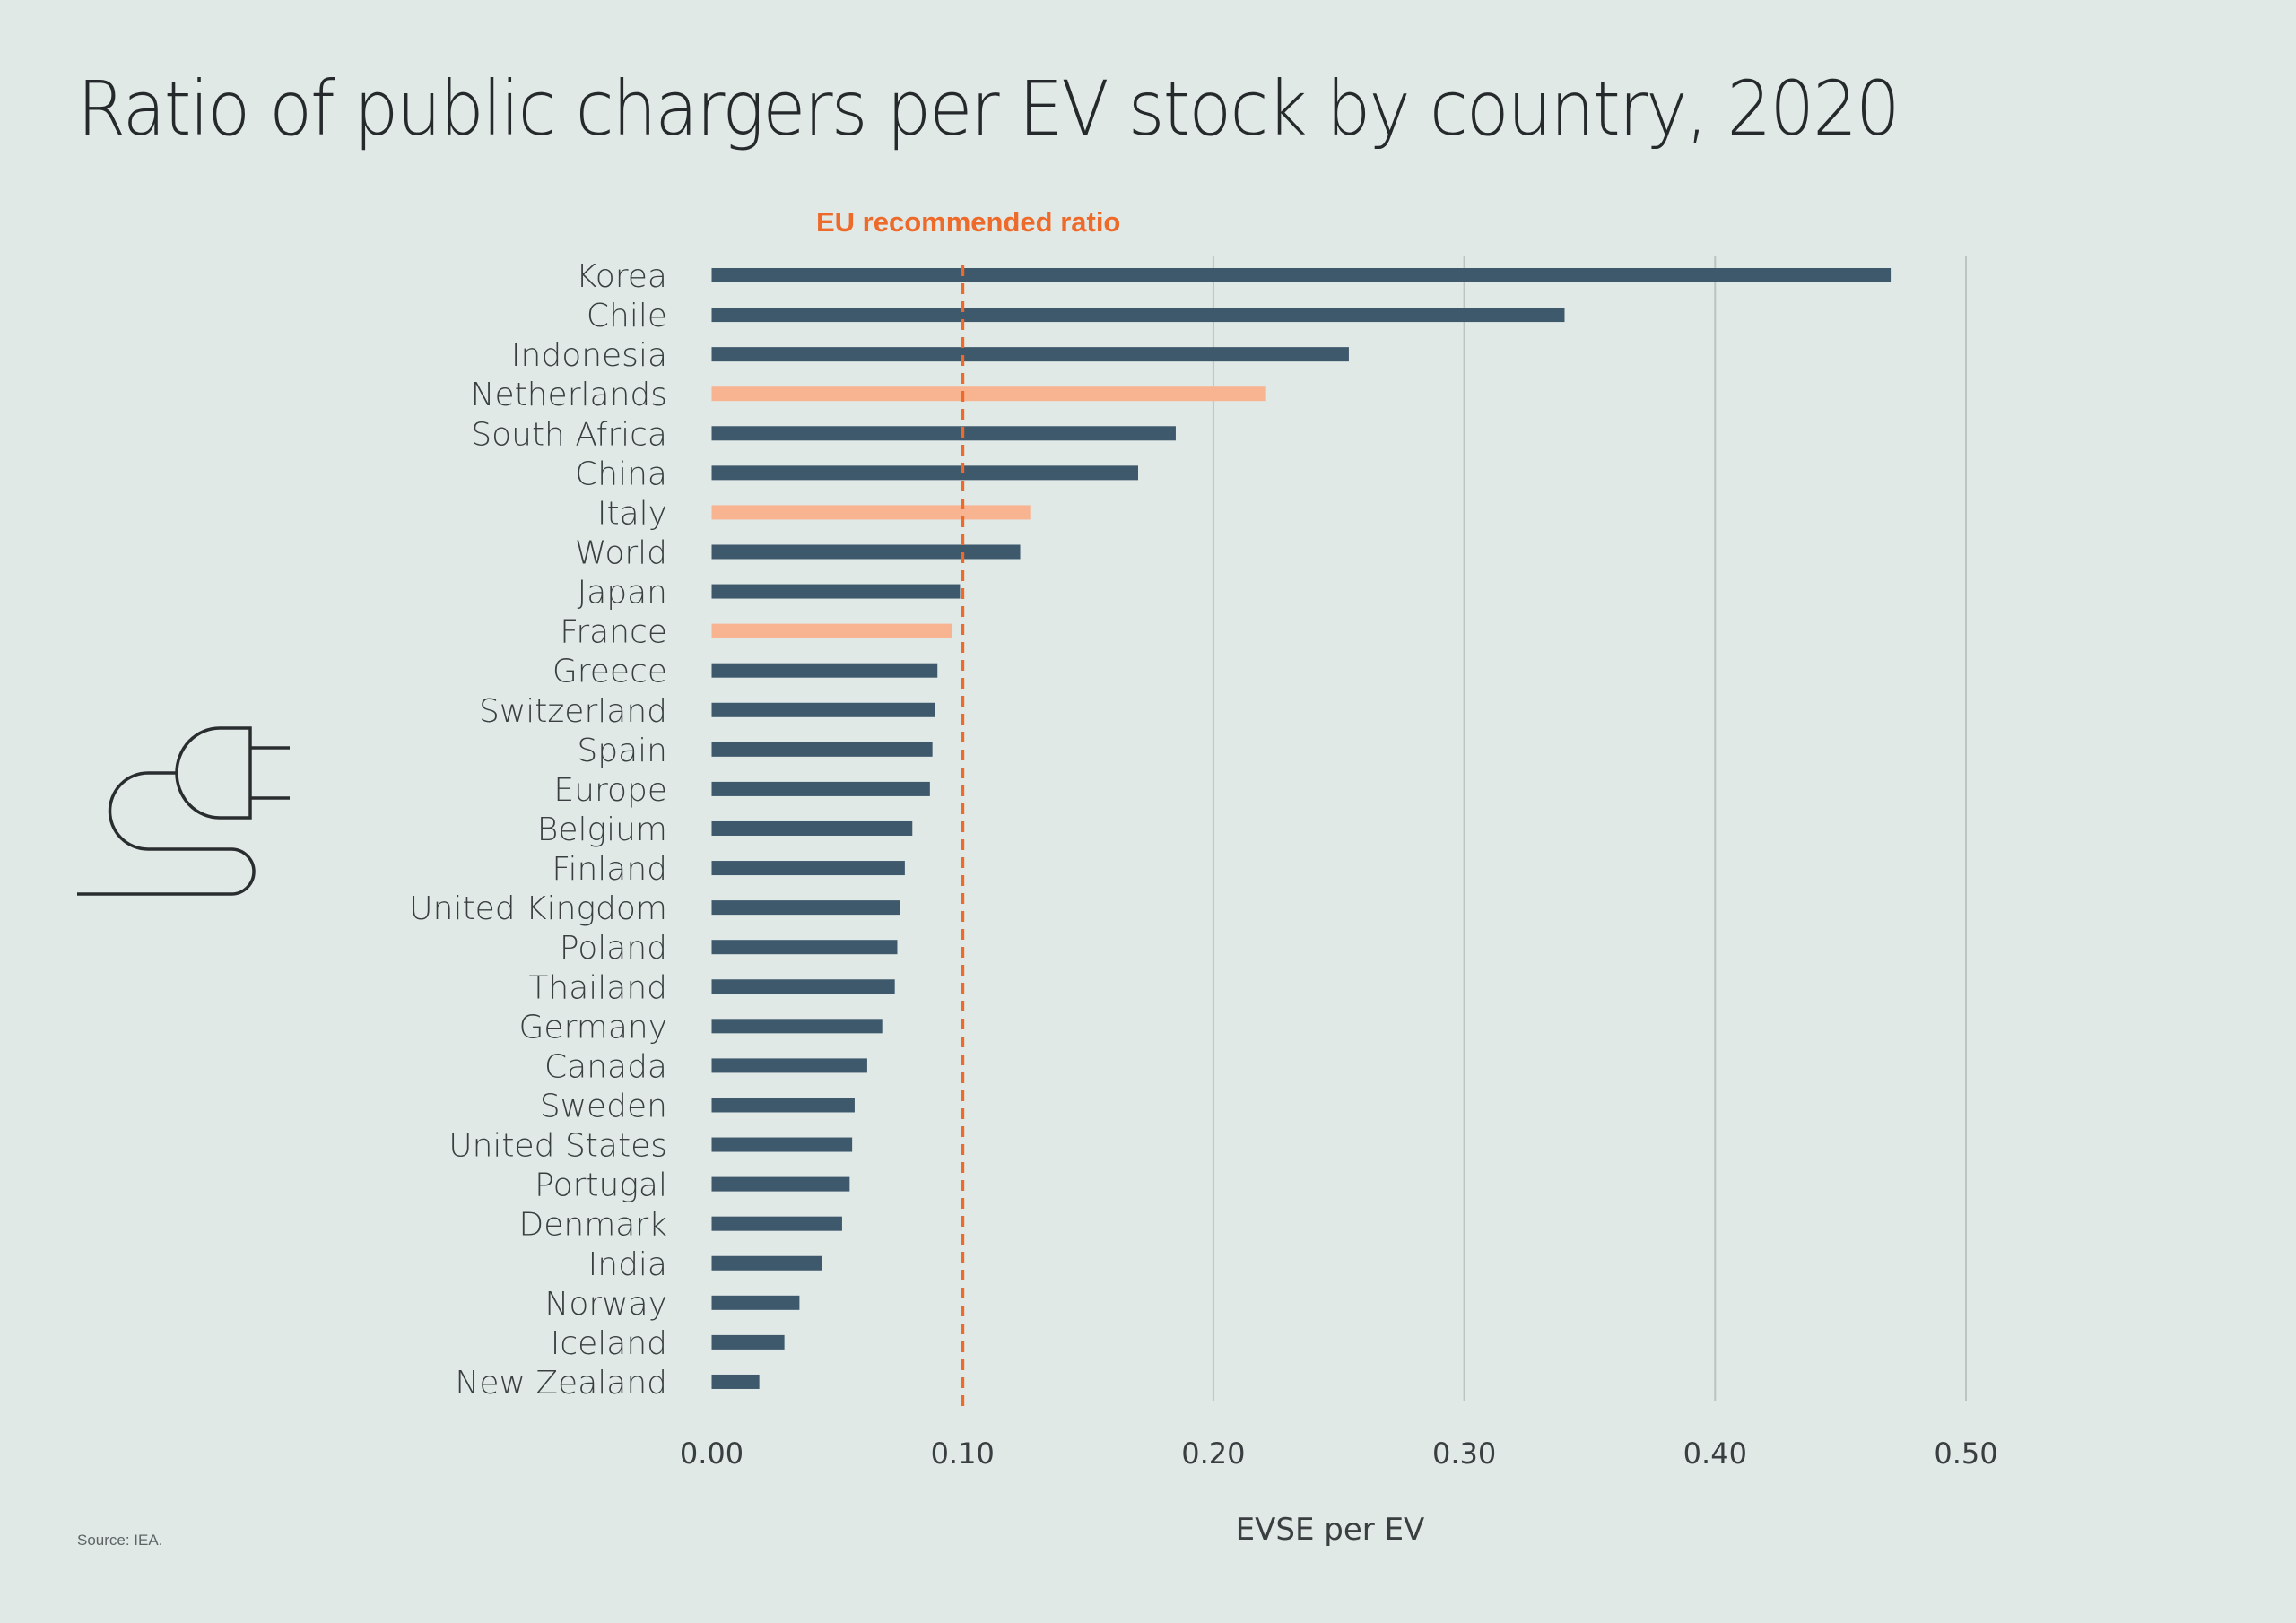 The width and height of the screenshot is (2296, 1623). What do you see at coordinates (832, 630) in the screenshot?
I see `bar-france` at bounding box center [832, 630].